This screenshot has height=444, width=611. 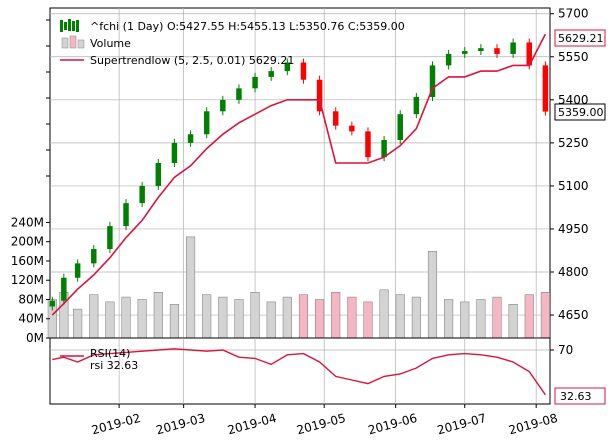 I want to click on legend-supertrend: Supertrendlow (5, 2.5, 0.01) 5629.21, so click(x=177, y=60).